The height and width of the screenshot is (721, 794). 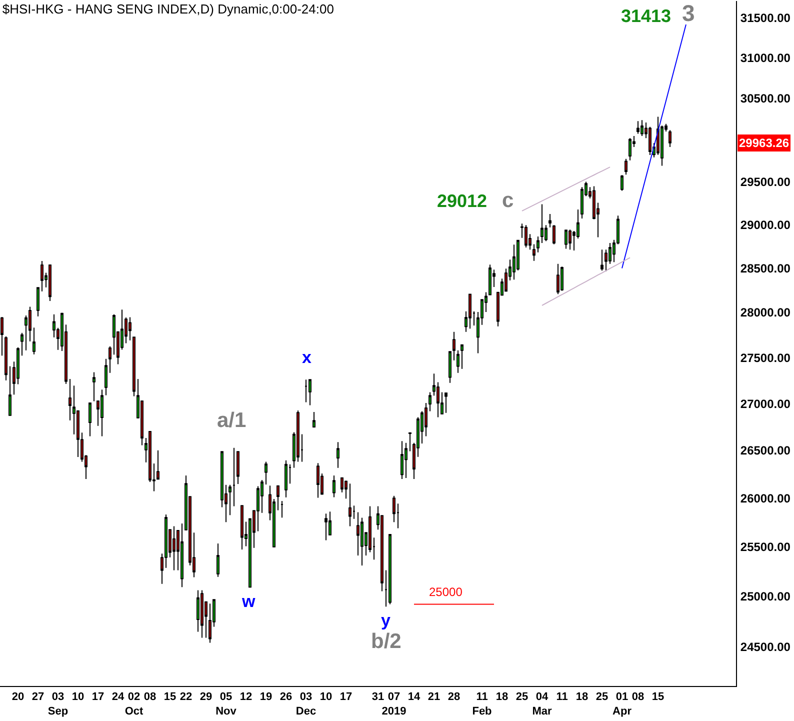 I want to click on y-tick-label: 26500.00, so click(x=765, y=451).